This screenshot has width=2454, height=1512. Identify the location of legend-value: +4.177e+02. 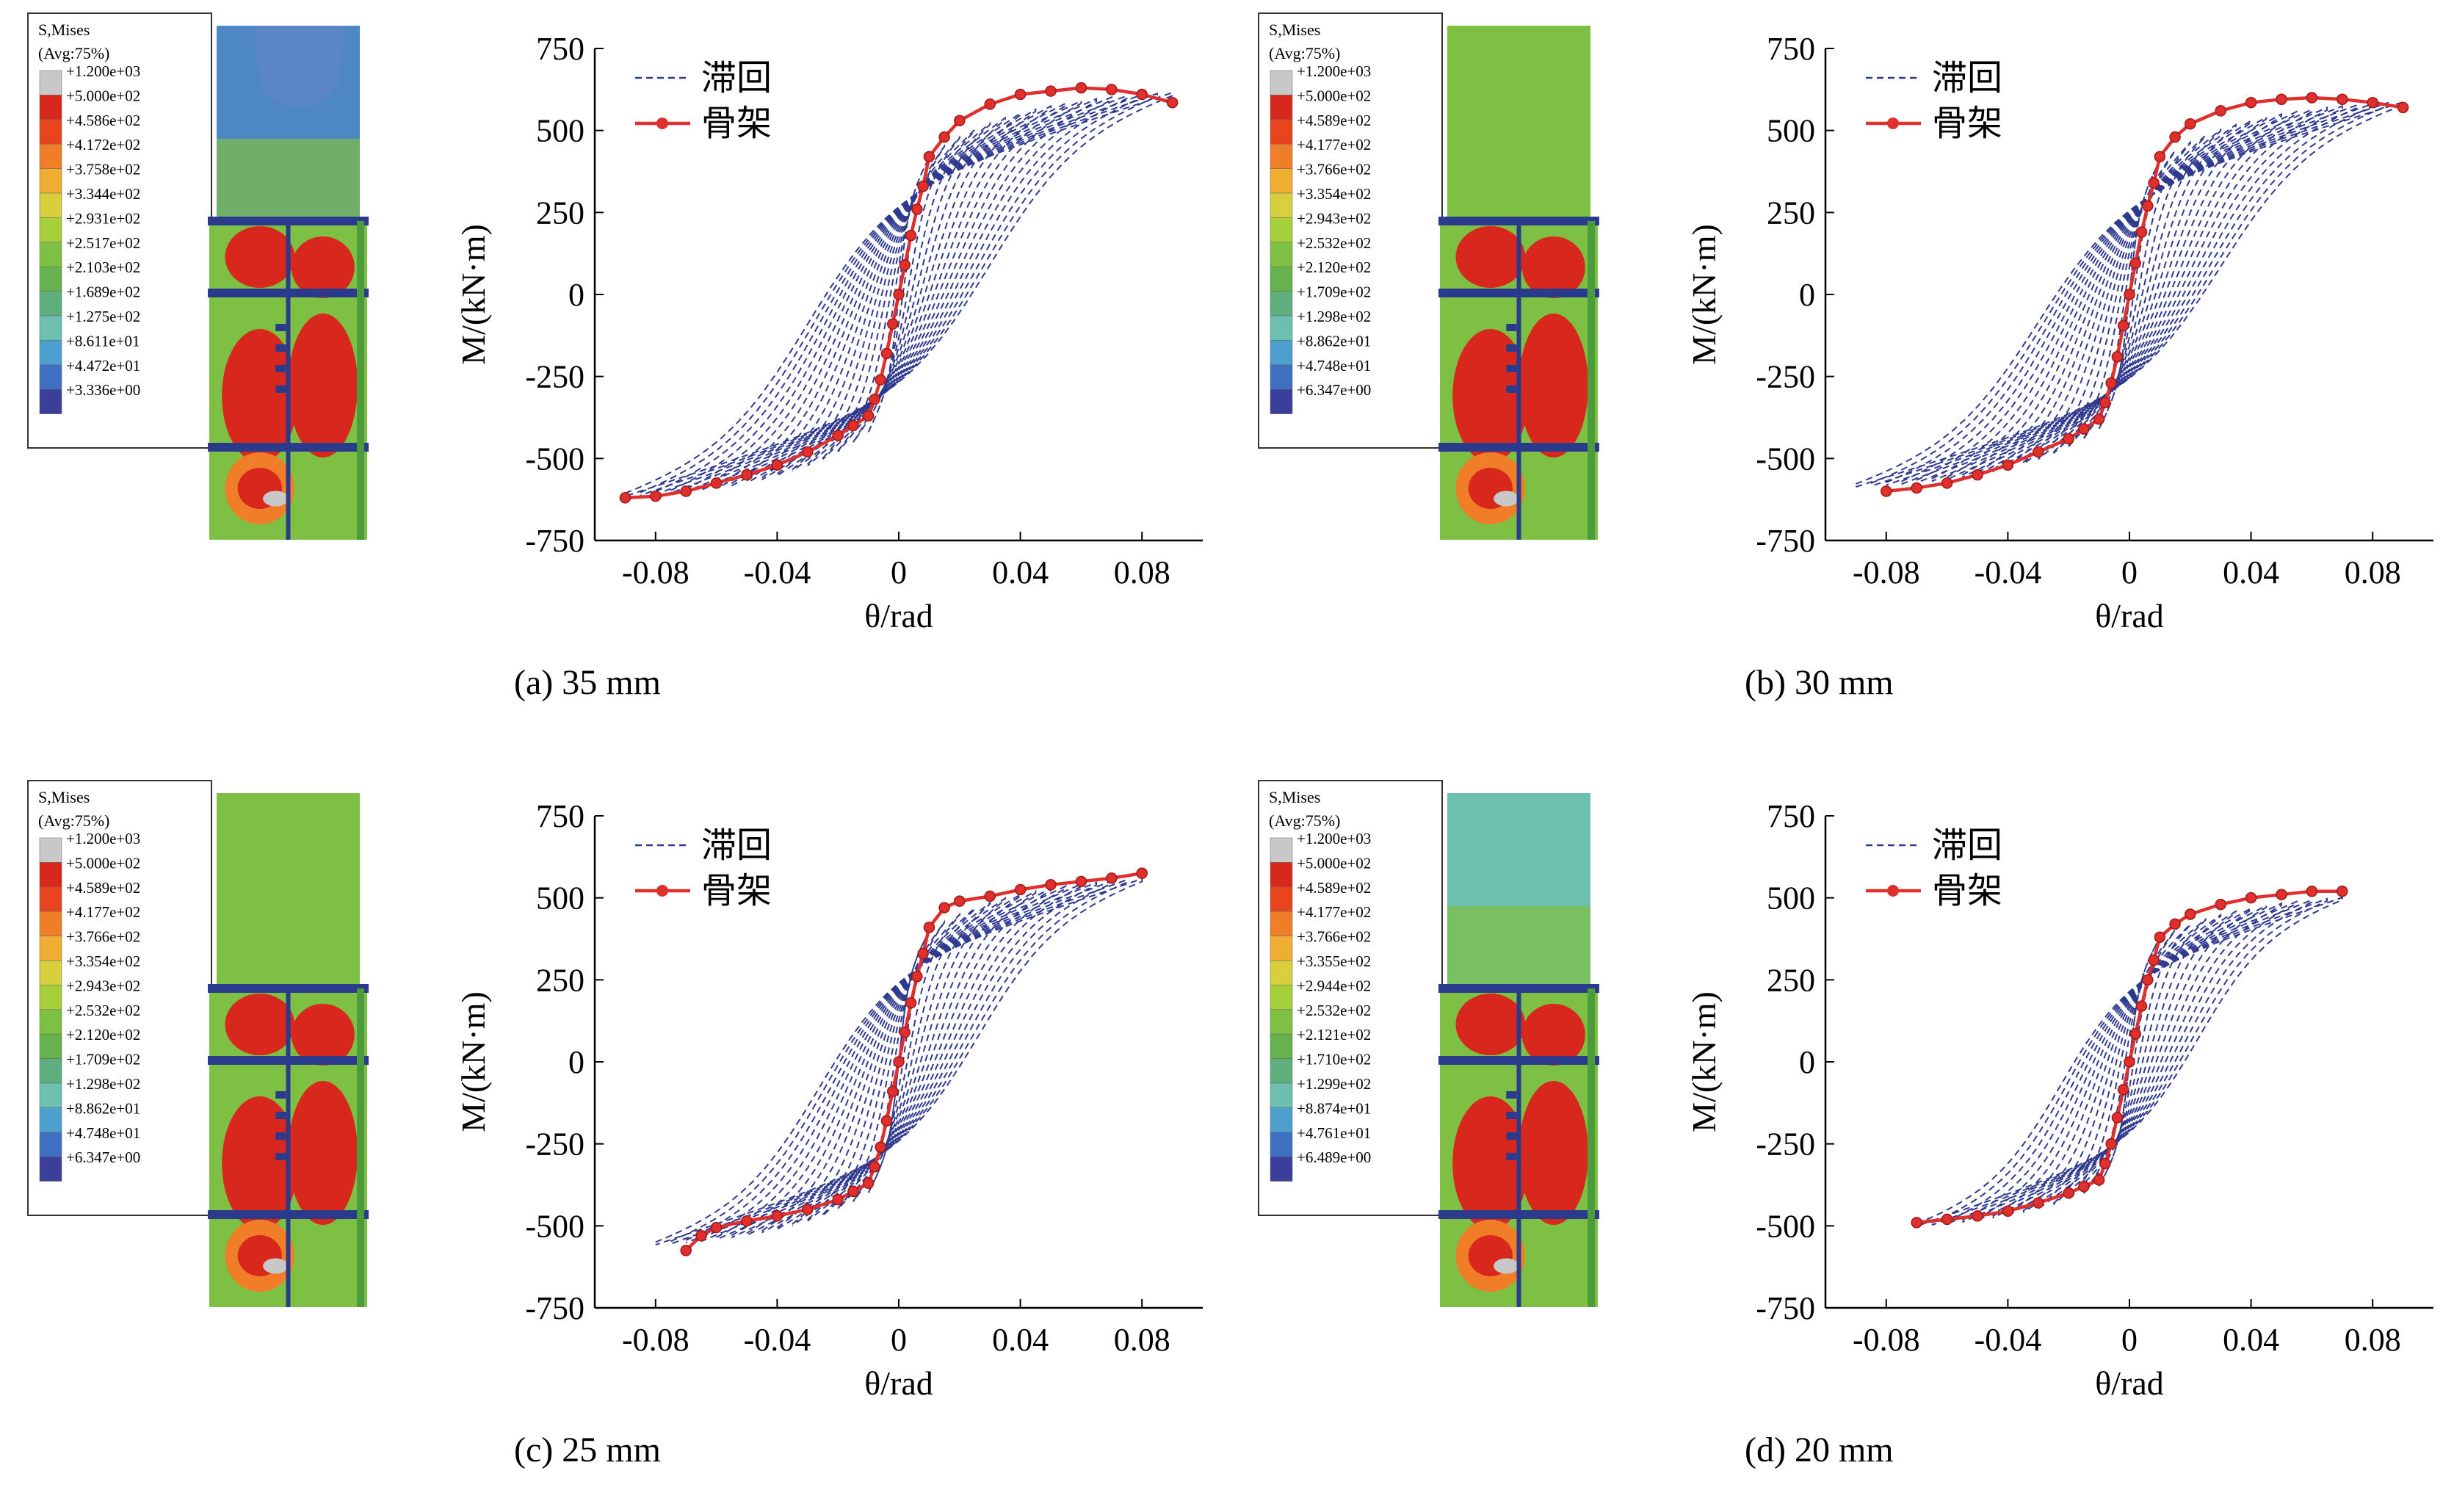
(1334, 912).